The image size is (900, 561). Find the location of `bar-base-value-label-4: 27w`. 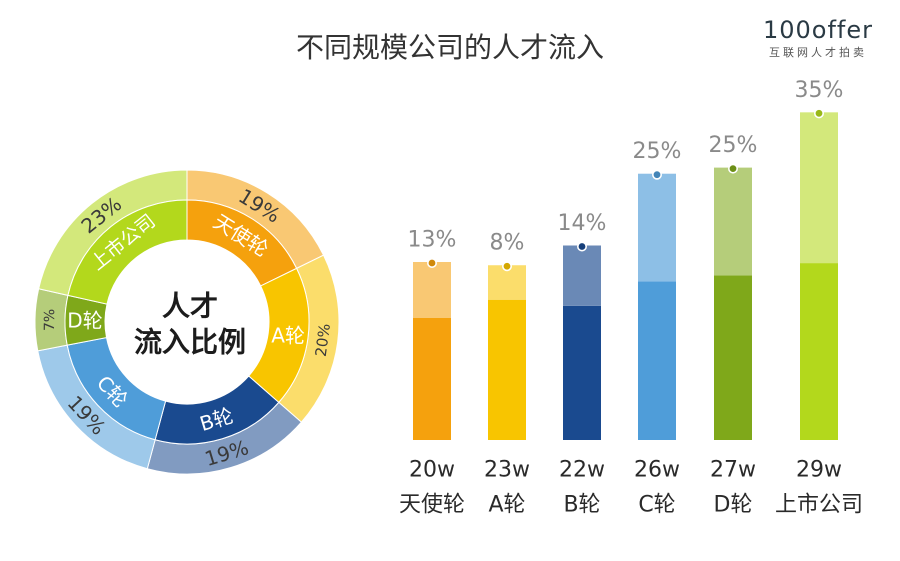

bar-base-value-label-4: 27w is located at coordinates (733, 470).